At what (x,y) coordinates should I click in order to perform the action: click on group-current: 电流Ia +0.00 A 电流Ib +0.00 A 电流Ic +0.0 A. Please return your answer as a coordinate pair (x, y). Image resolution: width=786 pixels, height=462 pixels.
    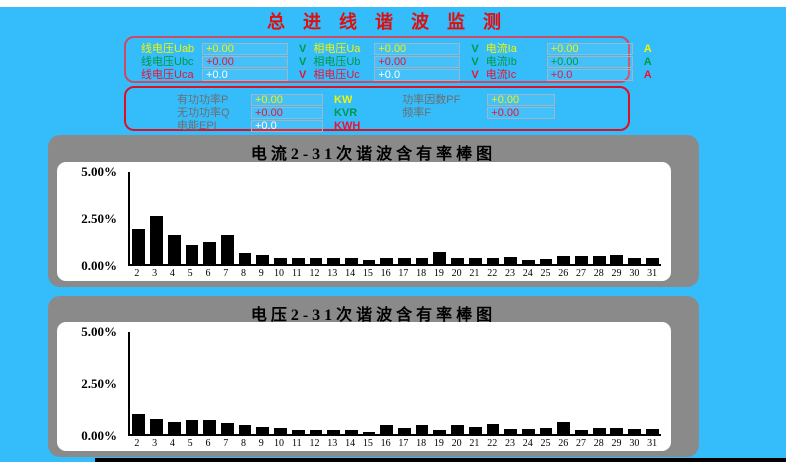
    Looking at the image, I should click on (569, 62).